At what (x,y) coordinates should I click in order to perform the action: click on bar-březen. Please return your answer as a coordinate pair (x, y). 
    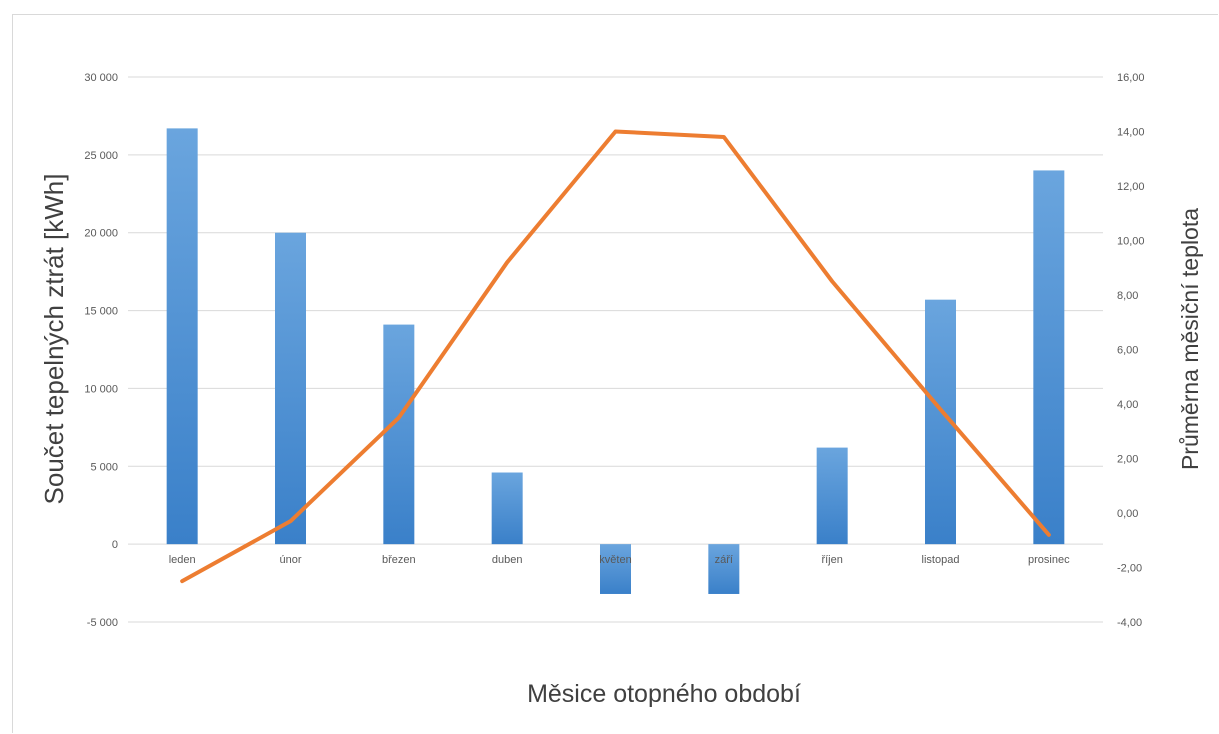
    Looking at the image, I should click on (399, 434).